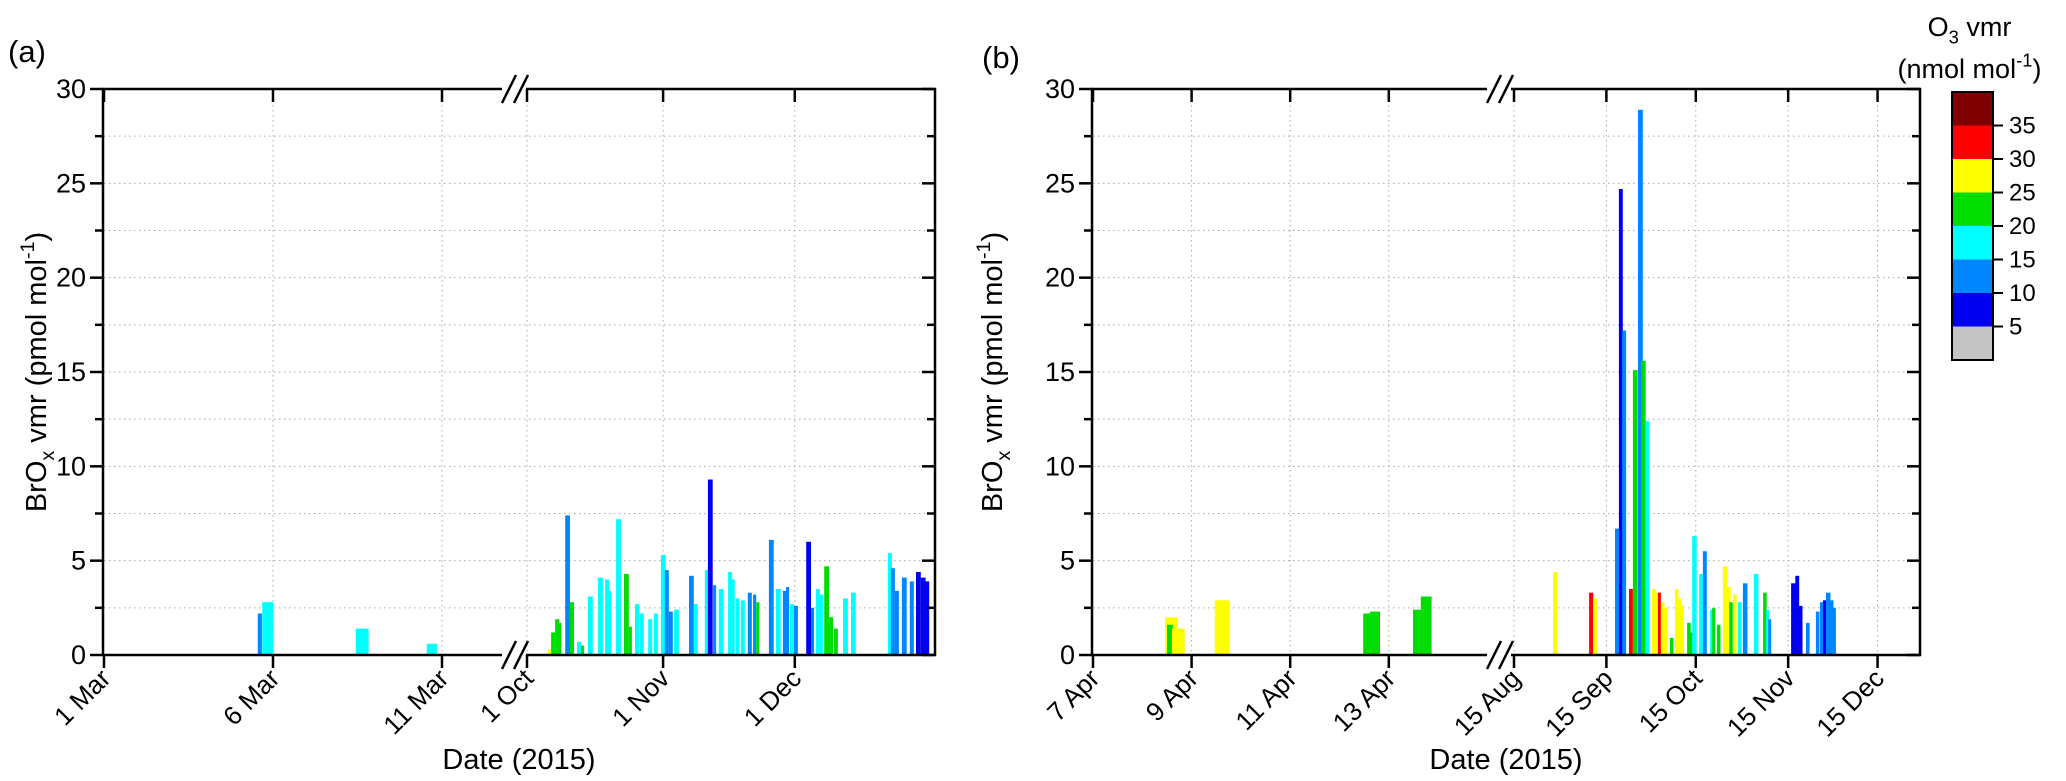  What do you see at coordinates (514, 655) in the screenshot?
I see `axis-break-gap` at bounding box center [514, 655].